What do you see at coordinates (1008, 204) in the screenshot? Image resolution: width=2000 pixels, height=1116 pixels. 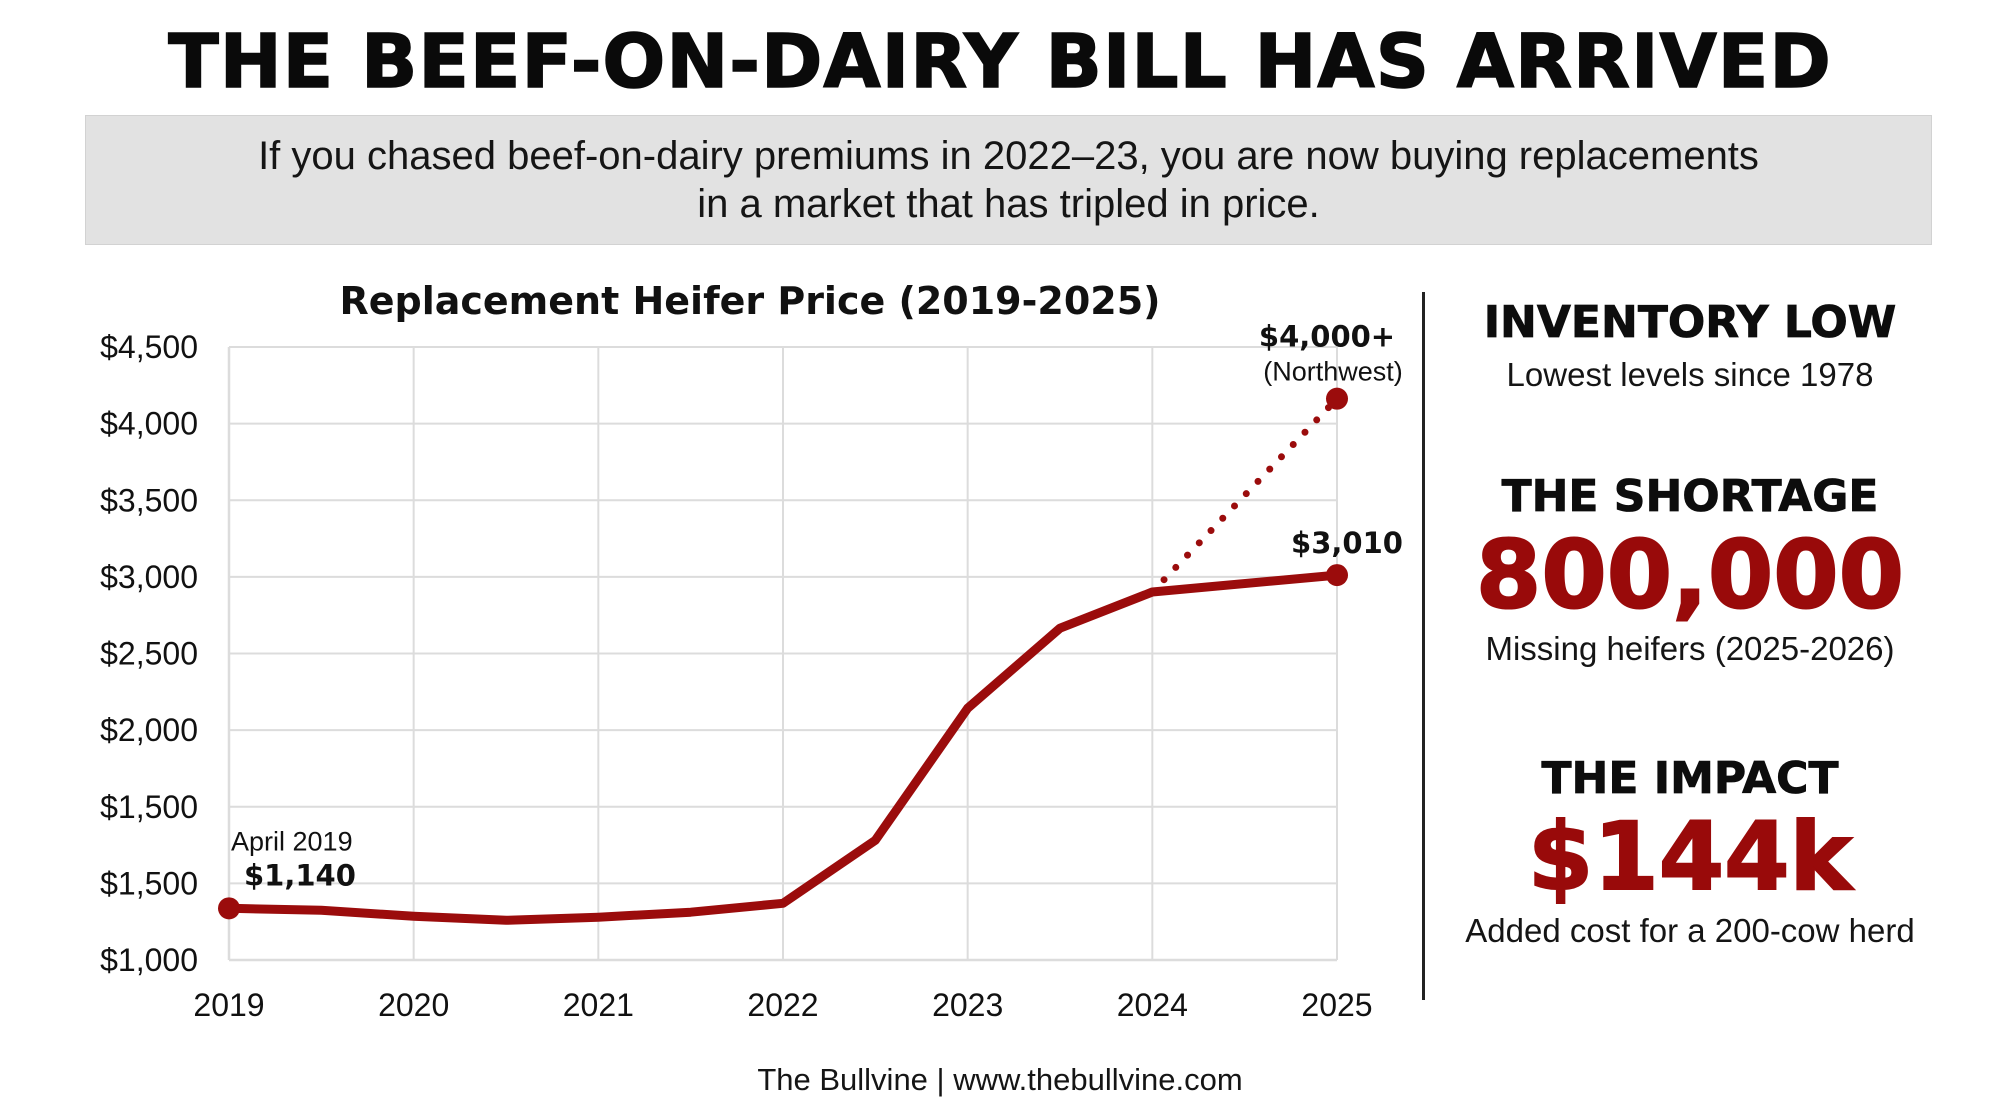 I see `subtitle-line: in a market that has tripled in price.` at bounding box center [1008, 204].